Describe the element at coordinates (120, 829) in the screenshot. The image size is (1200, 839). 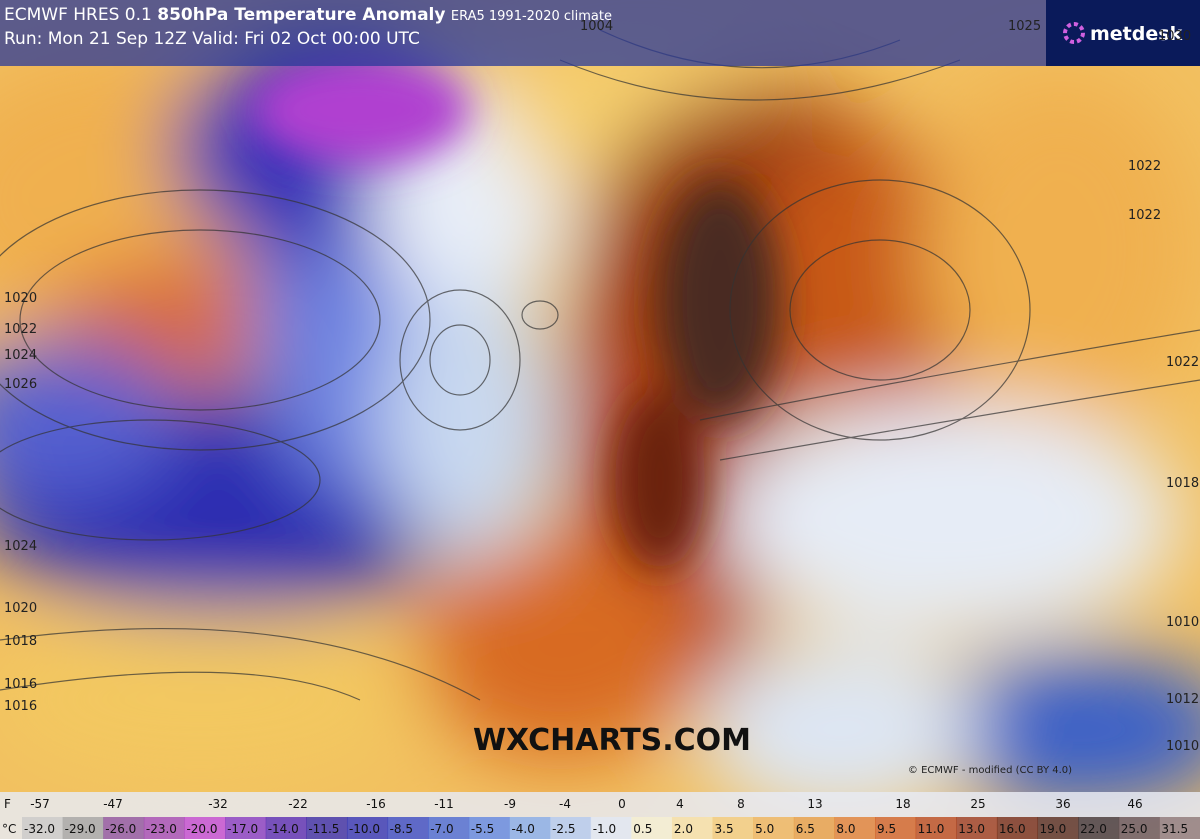
I see `c-label: -26.0` at that location.